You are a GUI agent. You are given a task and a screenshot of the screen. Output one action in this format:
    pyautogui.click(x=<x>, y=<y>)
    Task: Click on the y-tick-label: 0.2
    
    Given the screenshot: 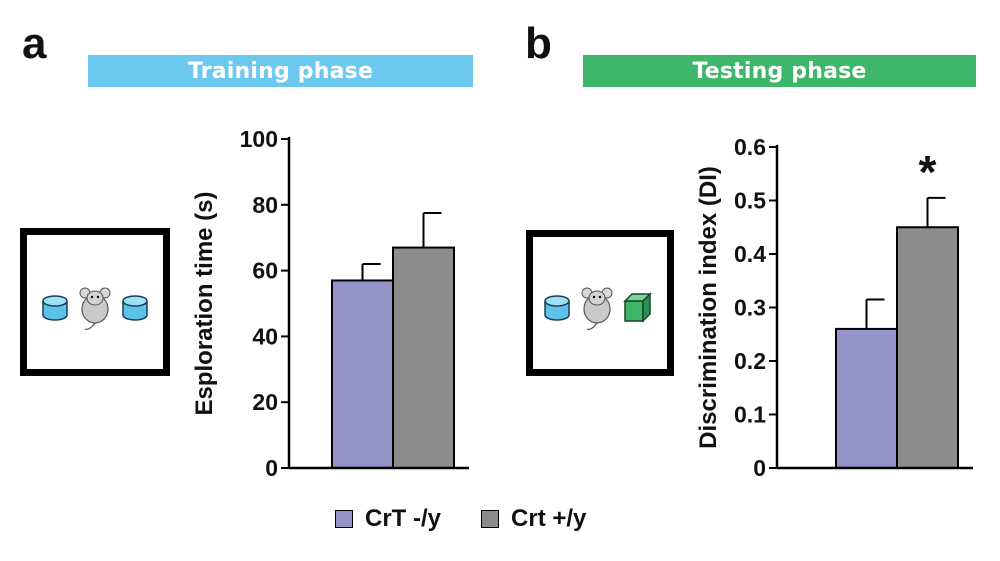 What is the action you would take?
    pyautogui.click(x=750, y=361)
    